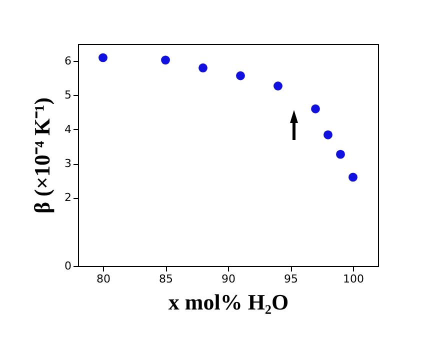  Describe the element at coordinates (228, 302) in the screenshot. I see `x-axis-title: x mol% H₂O` at that location.